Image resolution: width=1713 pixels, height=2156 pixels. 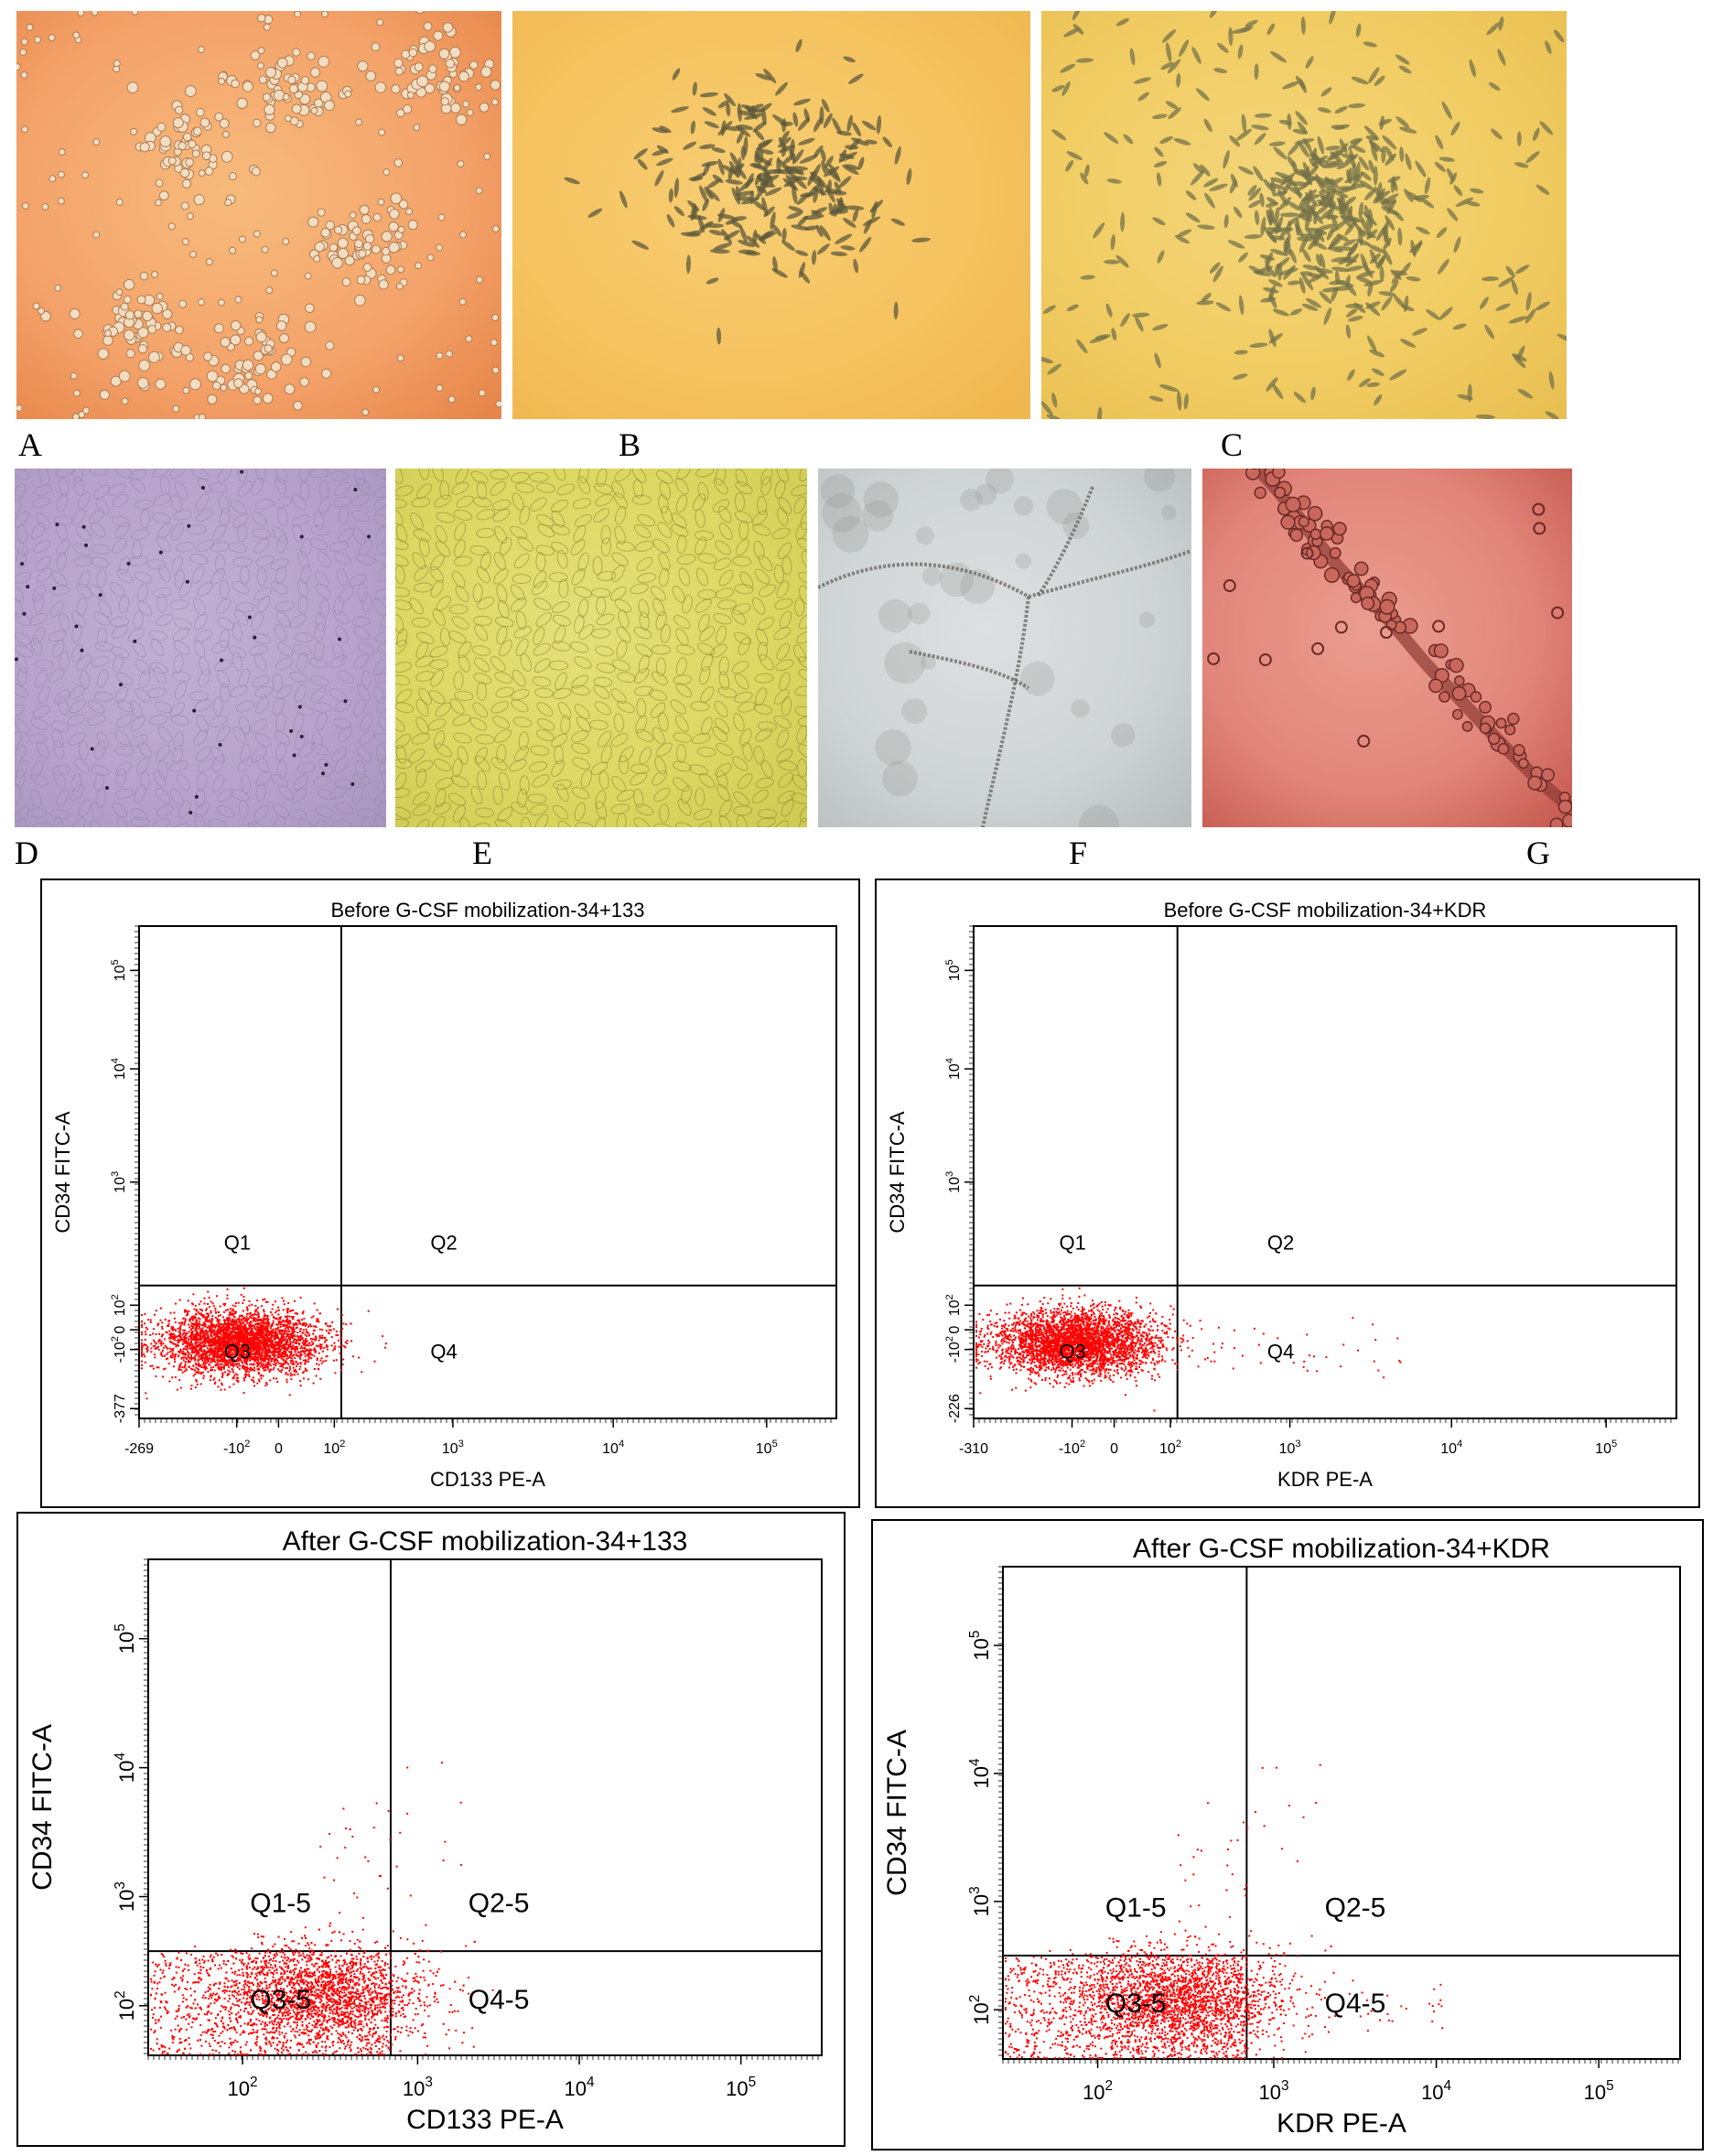 What do you see at coordinates (485, 1542) in the screenshot?
I see `flow-plot-title: After G-CSF mobilization-34+133` at bounding box center [485, 1542].